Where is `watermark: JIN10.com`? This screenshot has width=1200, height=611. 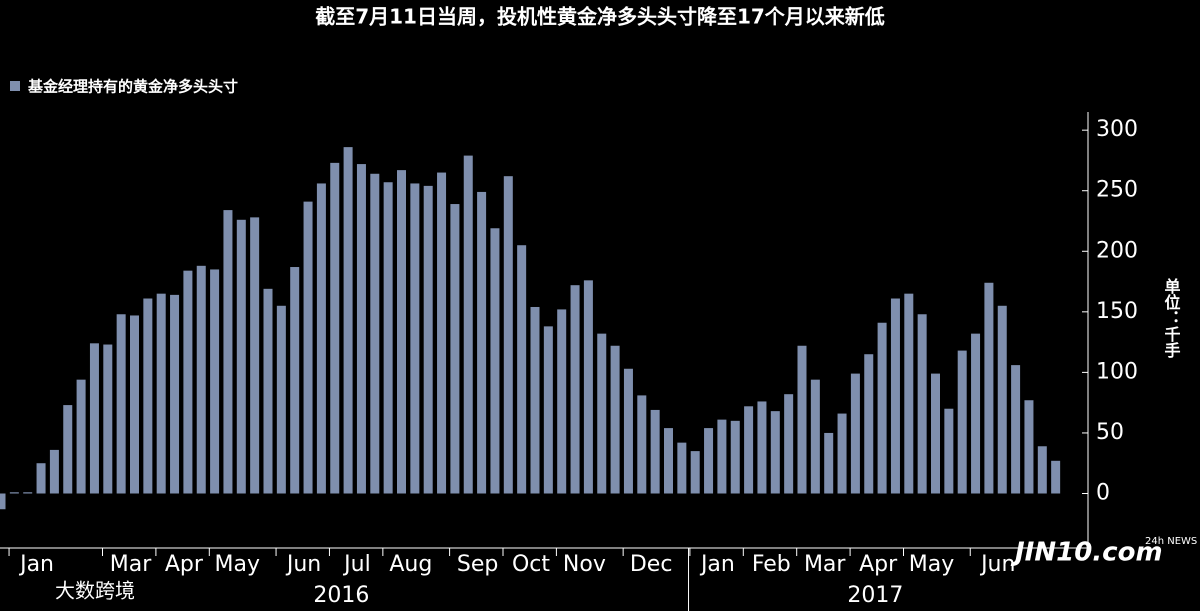
watermark: JIN10.com is located at coordinates (1086, 553).